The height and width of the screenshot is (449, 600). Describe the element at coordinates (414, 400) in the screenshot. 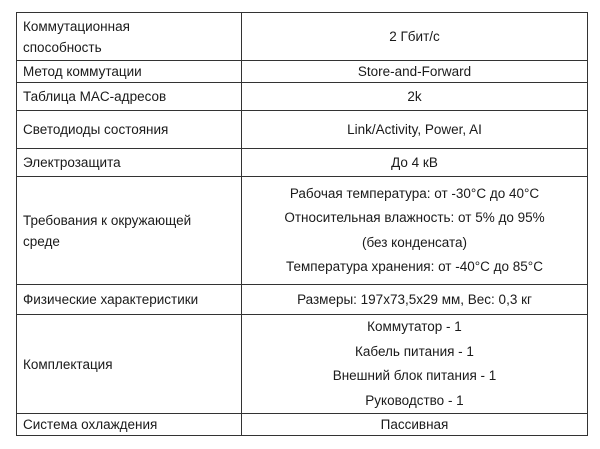

I see `spec-value-line: Руководство - 1` at that location.